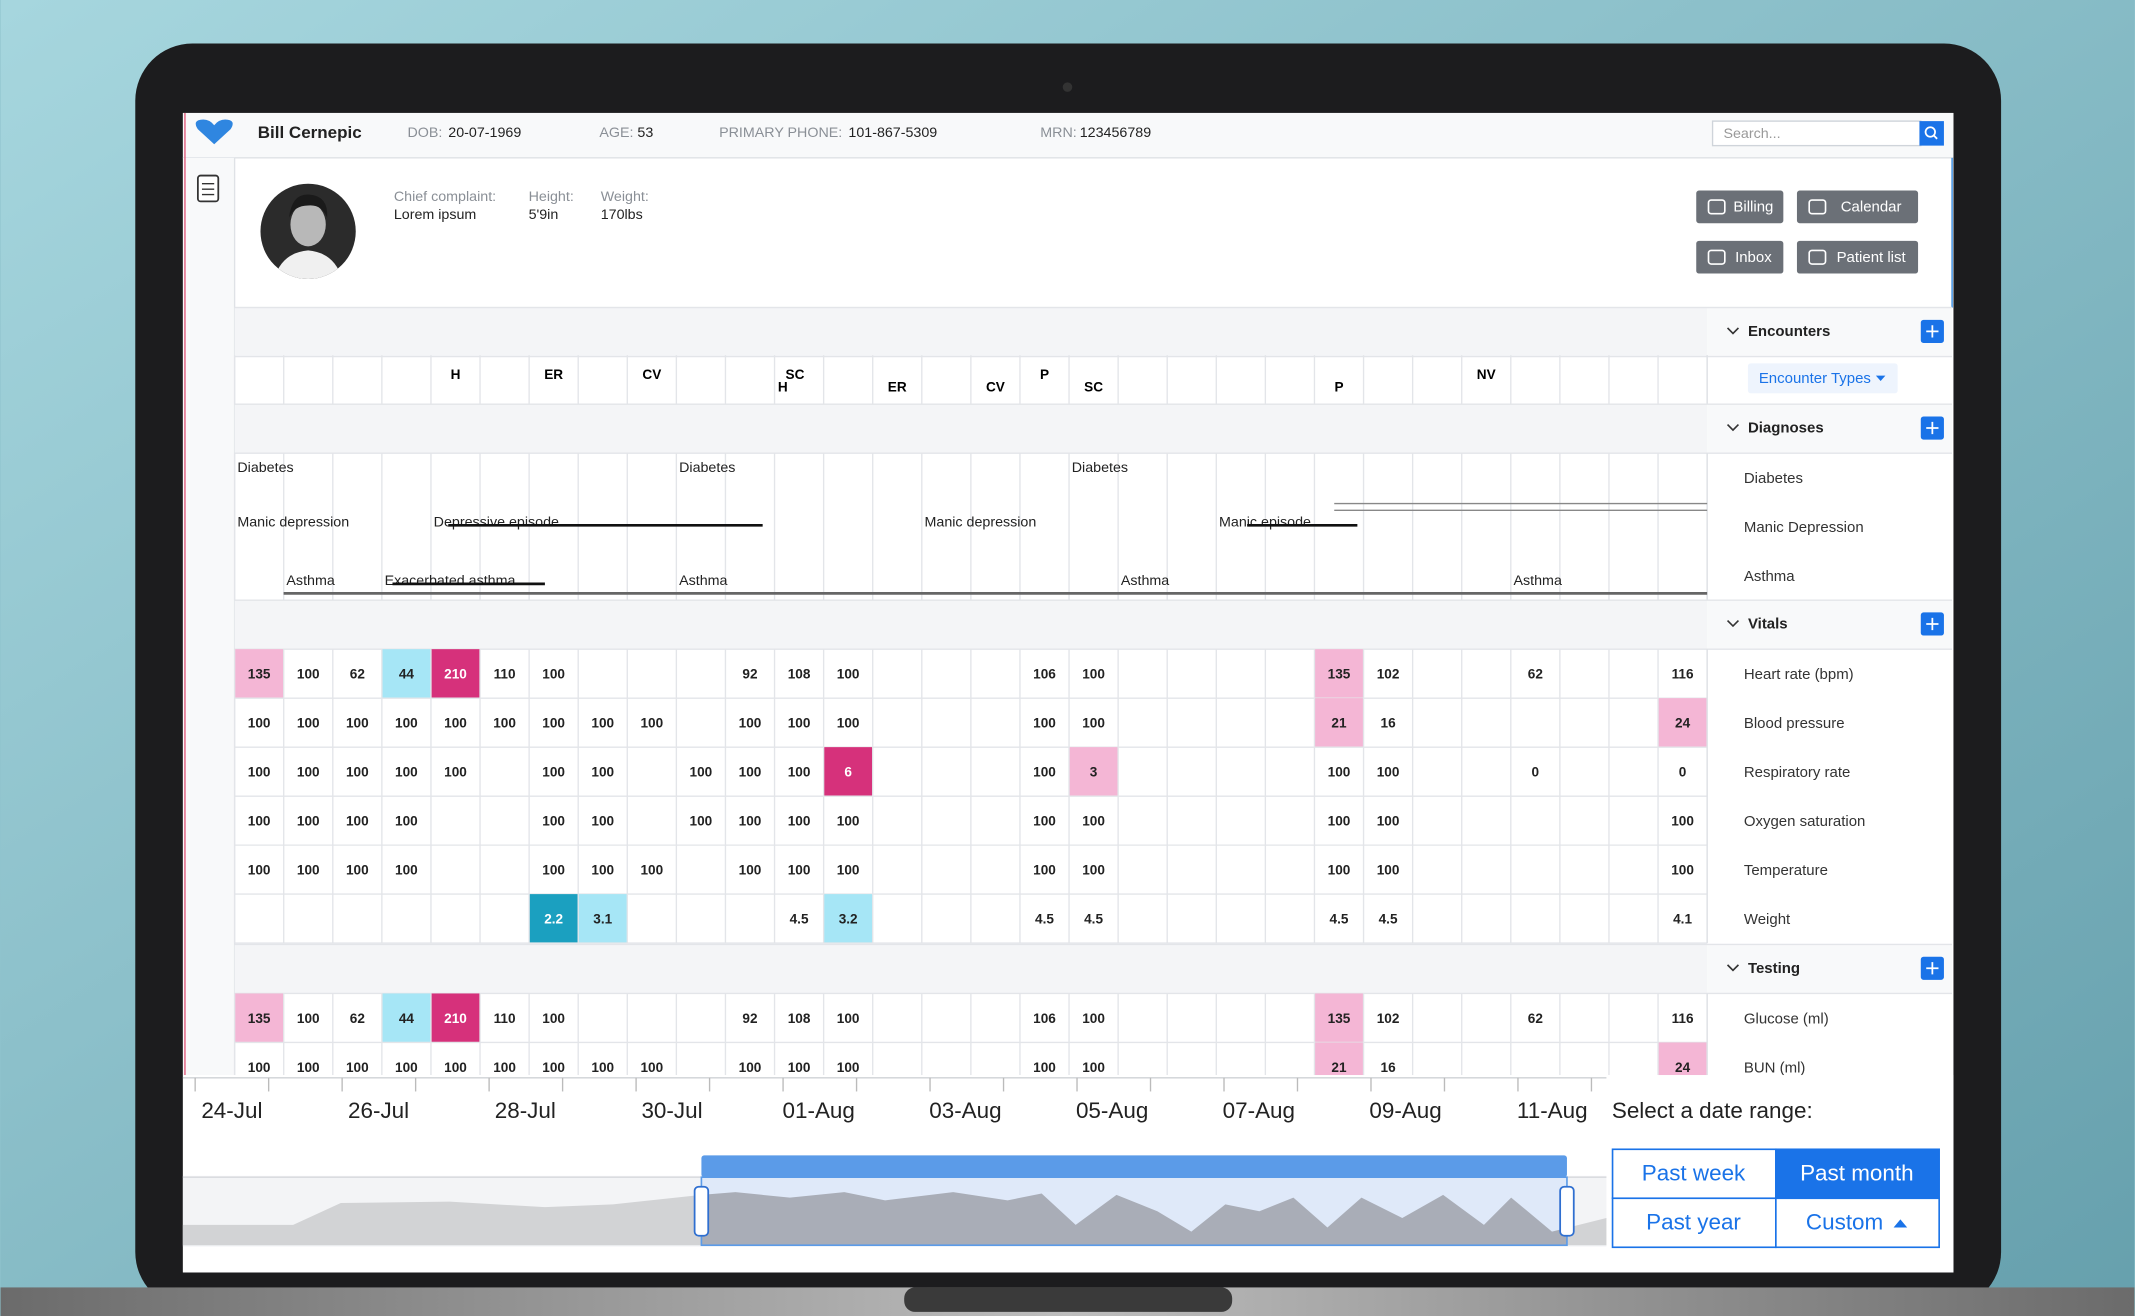 The height and width of the screenshot is (1316, 2135). Describe the element at coordinates (1932, 624) in the screenshot. I see `add-icon` at that location.